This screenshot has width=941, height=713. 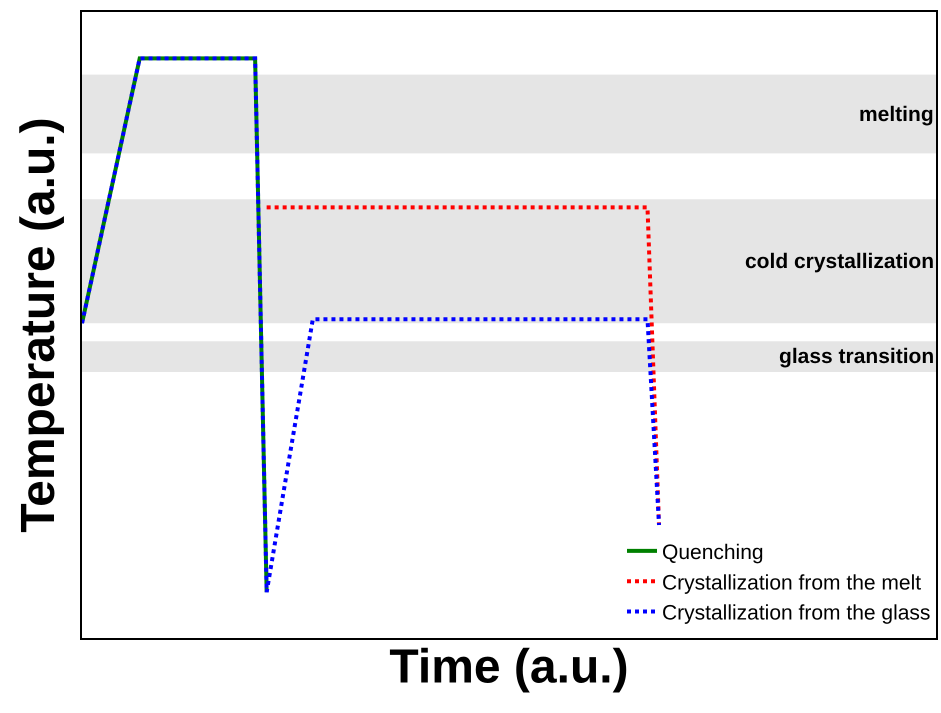 I want to click on legend-label: Crystallization from the melt, so click(x=792, y=582).